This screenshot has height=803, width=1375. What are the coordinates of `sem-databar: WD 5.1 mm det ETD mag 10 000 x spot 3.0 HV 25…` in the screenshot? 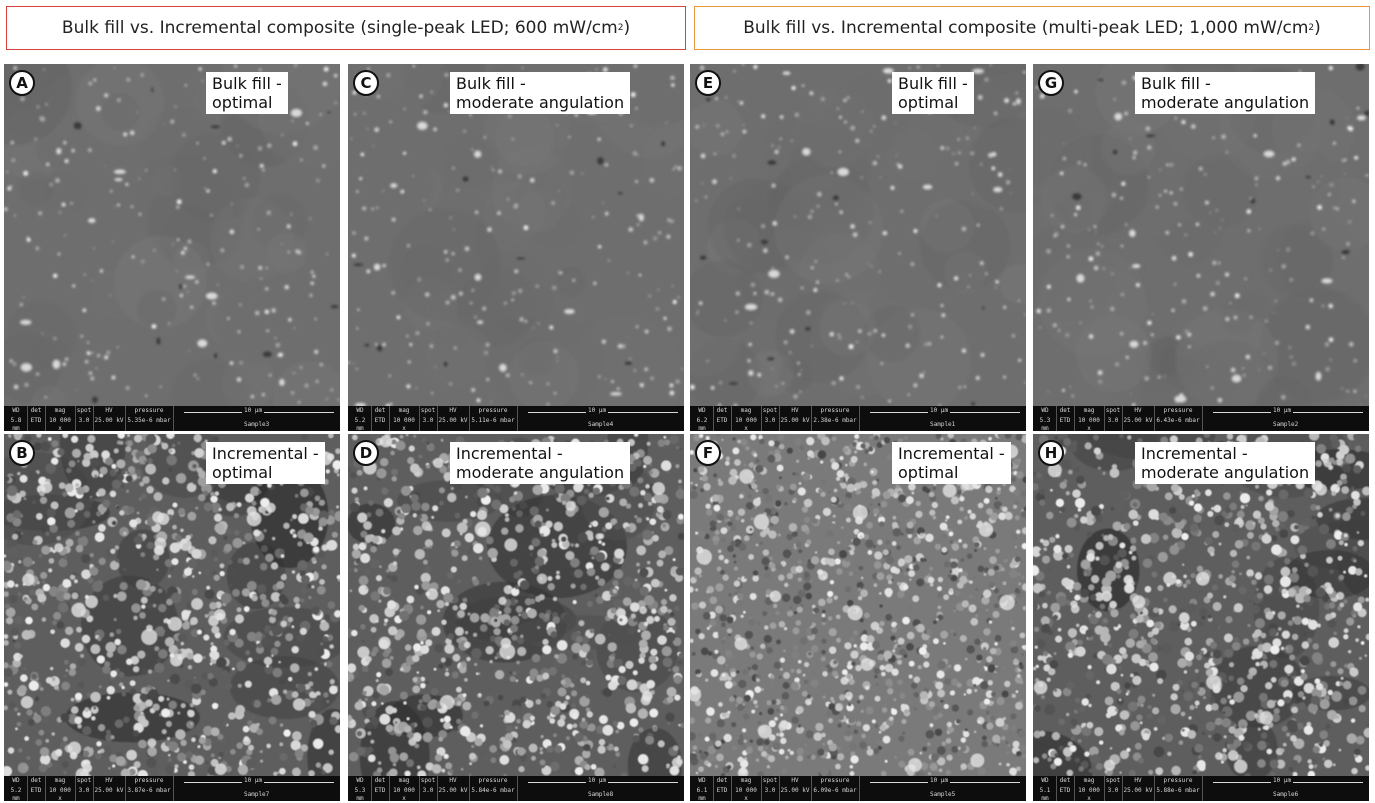 It's located at (1201, 788).